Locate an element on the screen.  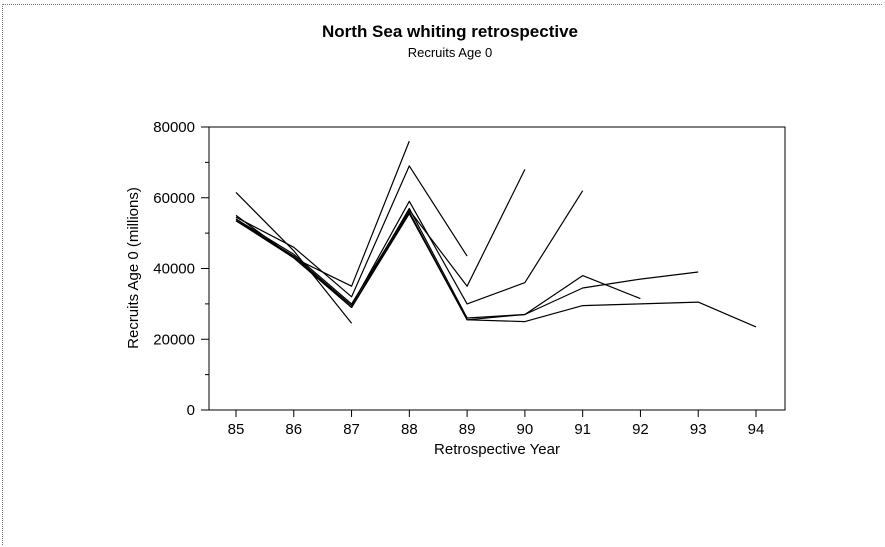
y-tick-label: 0 is located at coordinates (191, 410).